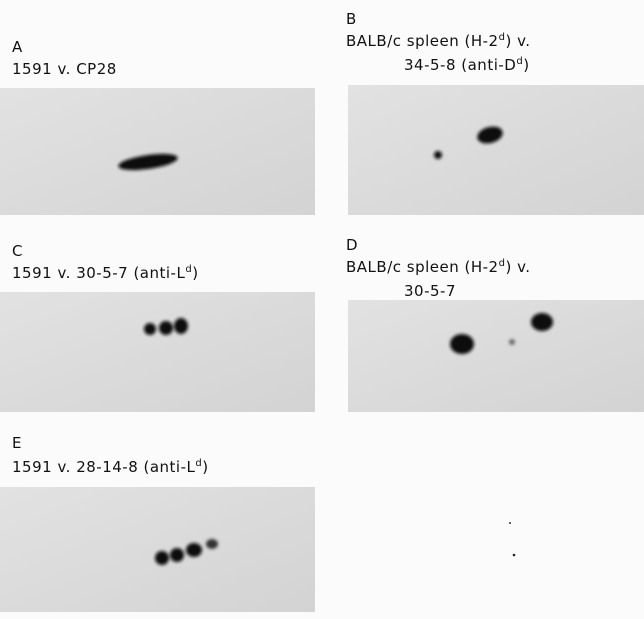  What do you see at coordinates (496, 150) in the screenshot?
I see `blot-b` at bounding box center [496, 150].